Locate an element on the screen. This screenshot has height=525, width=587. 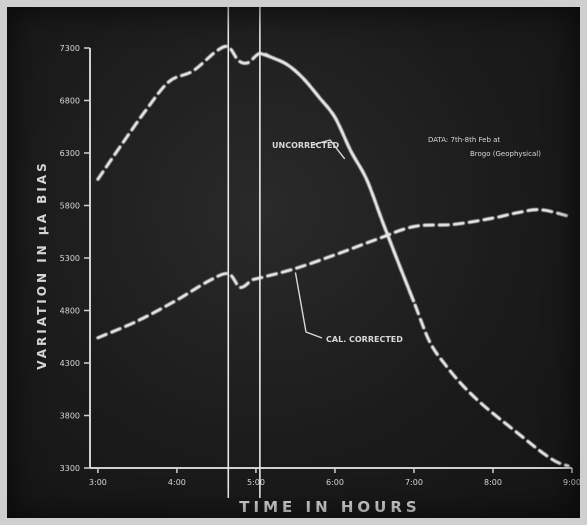
leader-line-uncorrected is located at coordinates (328, 149).